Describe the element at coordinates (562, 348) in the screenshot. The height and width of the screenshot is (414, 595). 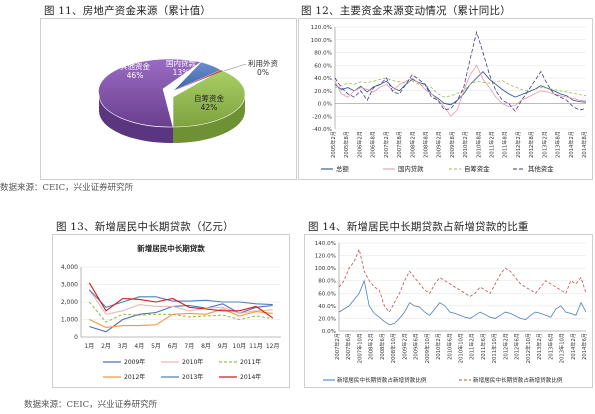
I see `x-tick-label: 2013年10月` at that location.